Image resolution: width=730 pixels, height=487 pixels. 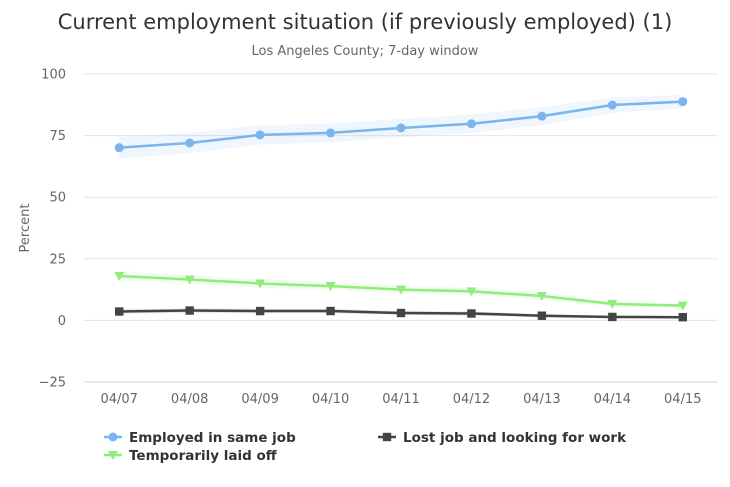 What do you see at coordinates (259, 399) in the screenshot?
I see `x-tick-label: 04/09` at bounding box center [259, 399].